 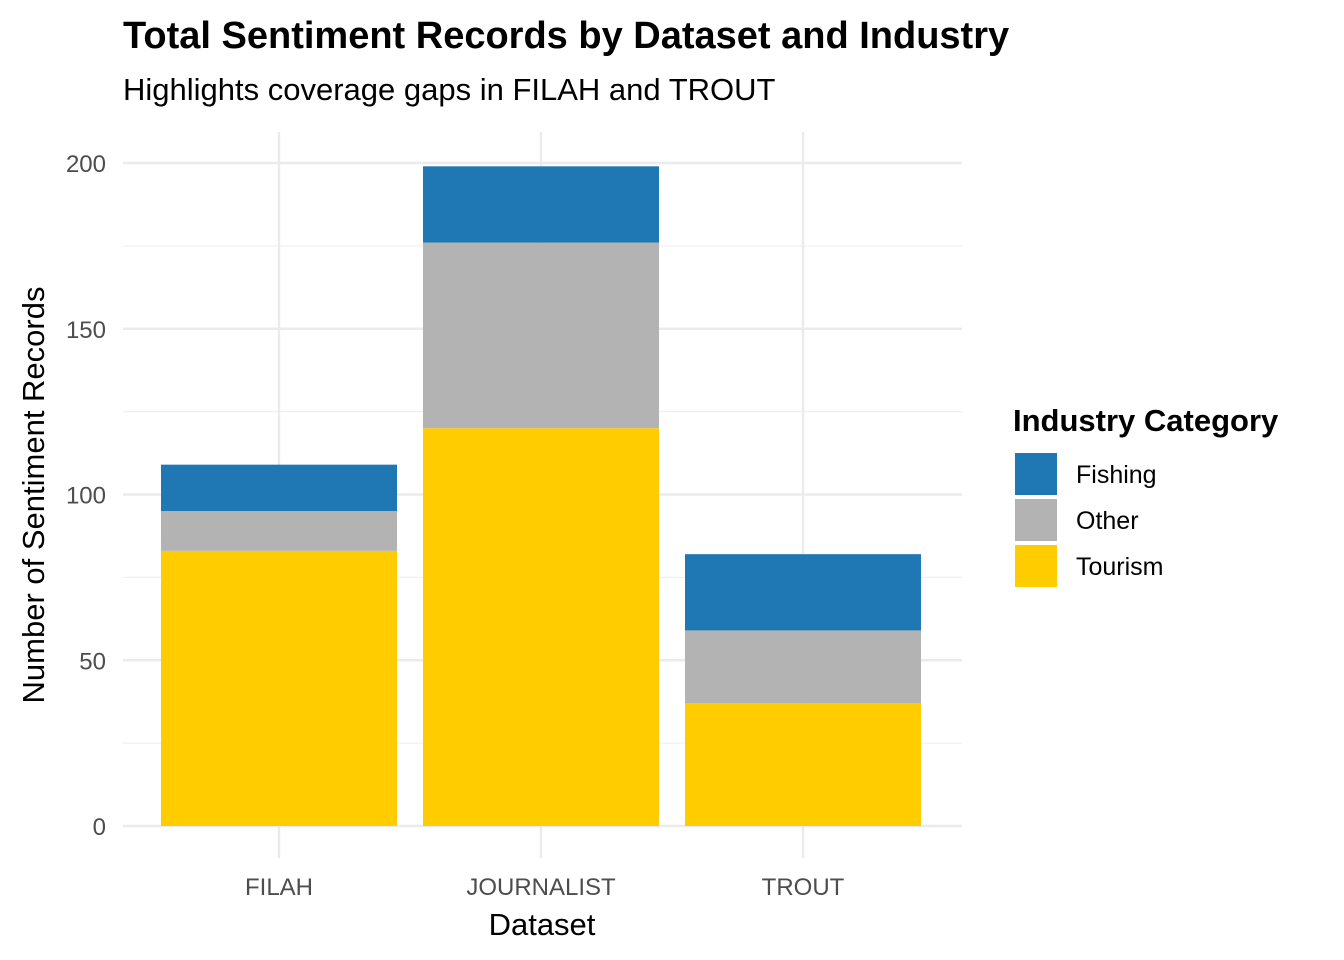 I want to click on x-tick-label: JOURNALIST, so click(x=541, y=887).